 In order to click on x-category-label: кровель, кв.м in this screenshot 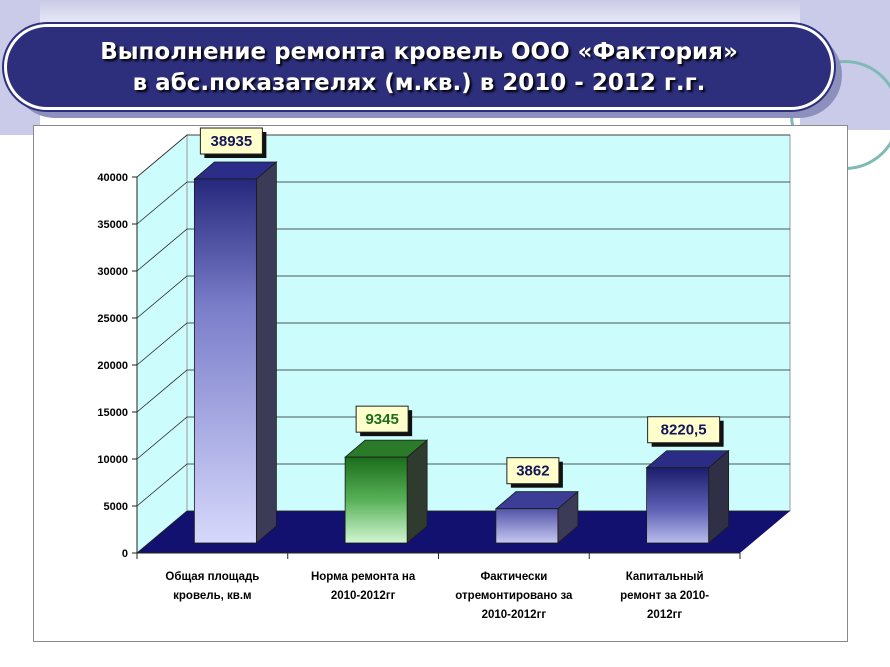, I will do `click(212, 596)`.